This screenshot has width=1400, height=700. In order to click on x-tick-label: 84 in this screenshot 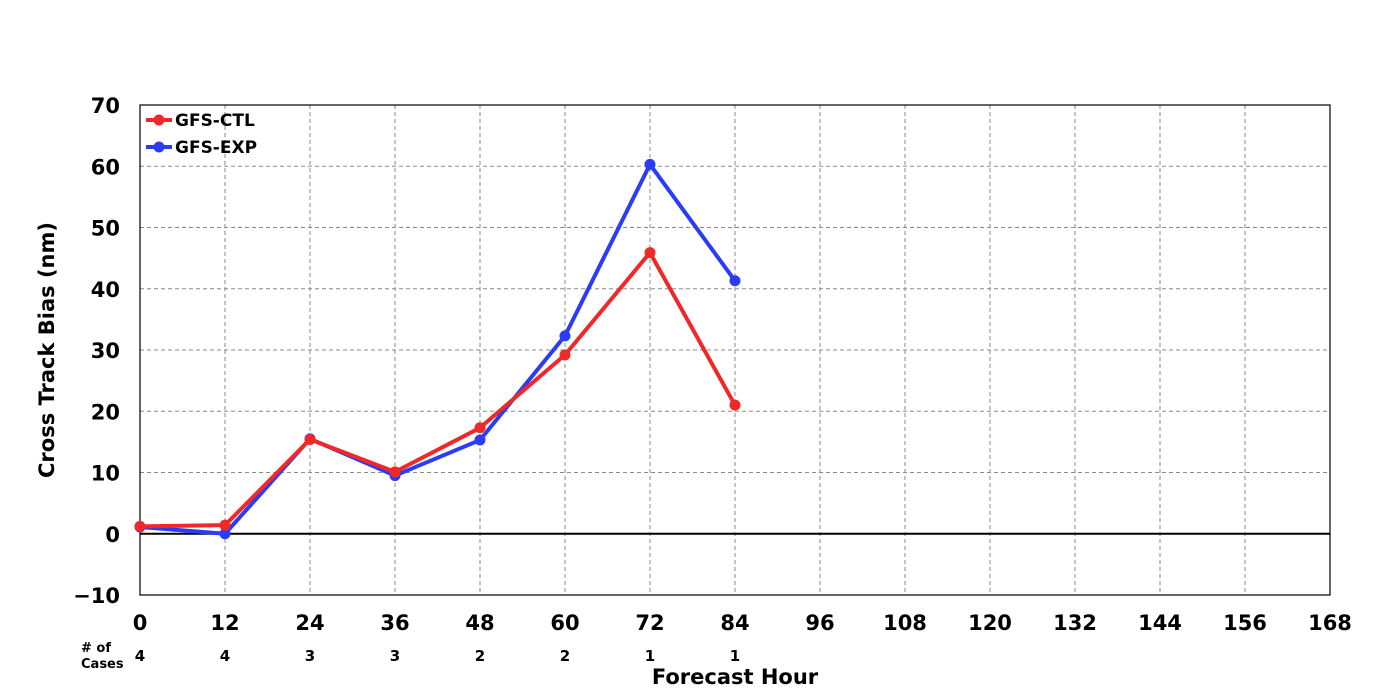, I will do `click(734, 623)`.